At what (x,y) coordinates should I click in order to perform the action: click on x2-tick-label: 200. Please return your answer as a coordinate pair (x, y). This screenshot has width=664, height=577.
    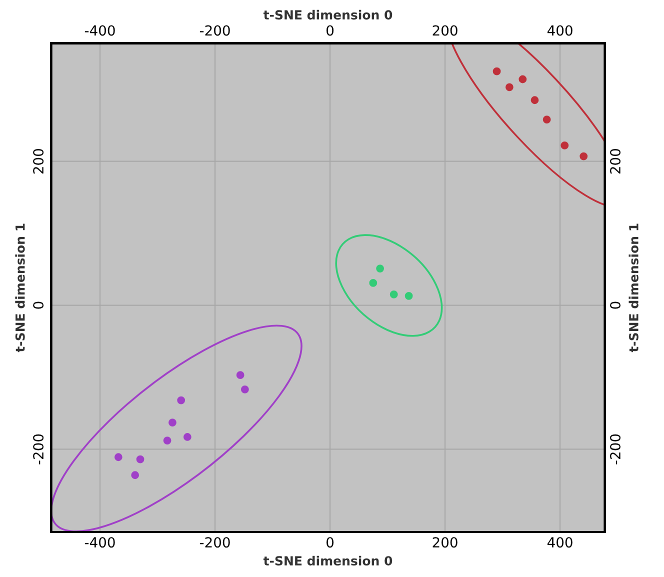
    Looking at the image, I should click on (445, 30).